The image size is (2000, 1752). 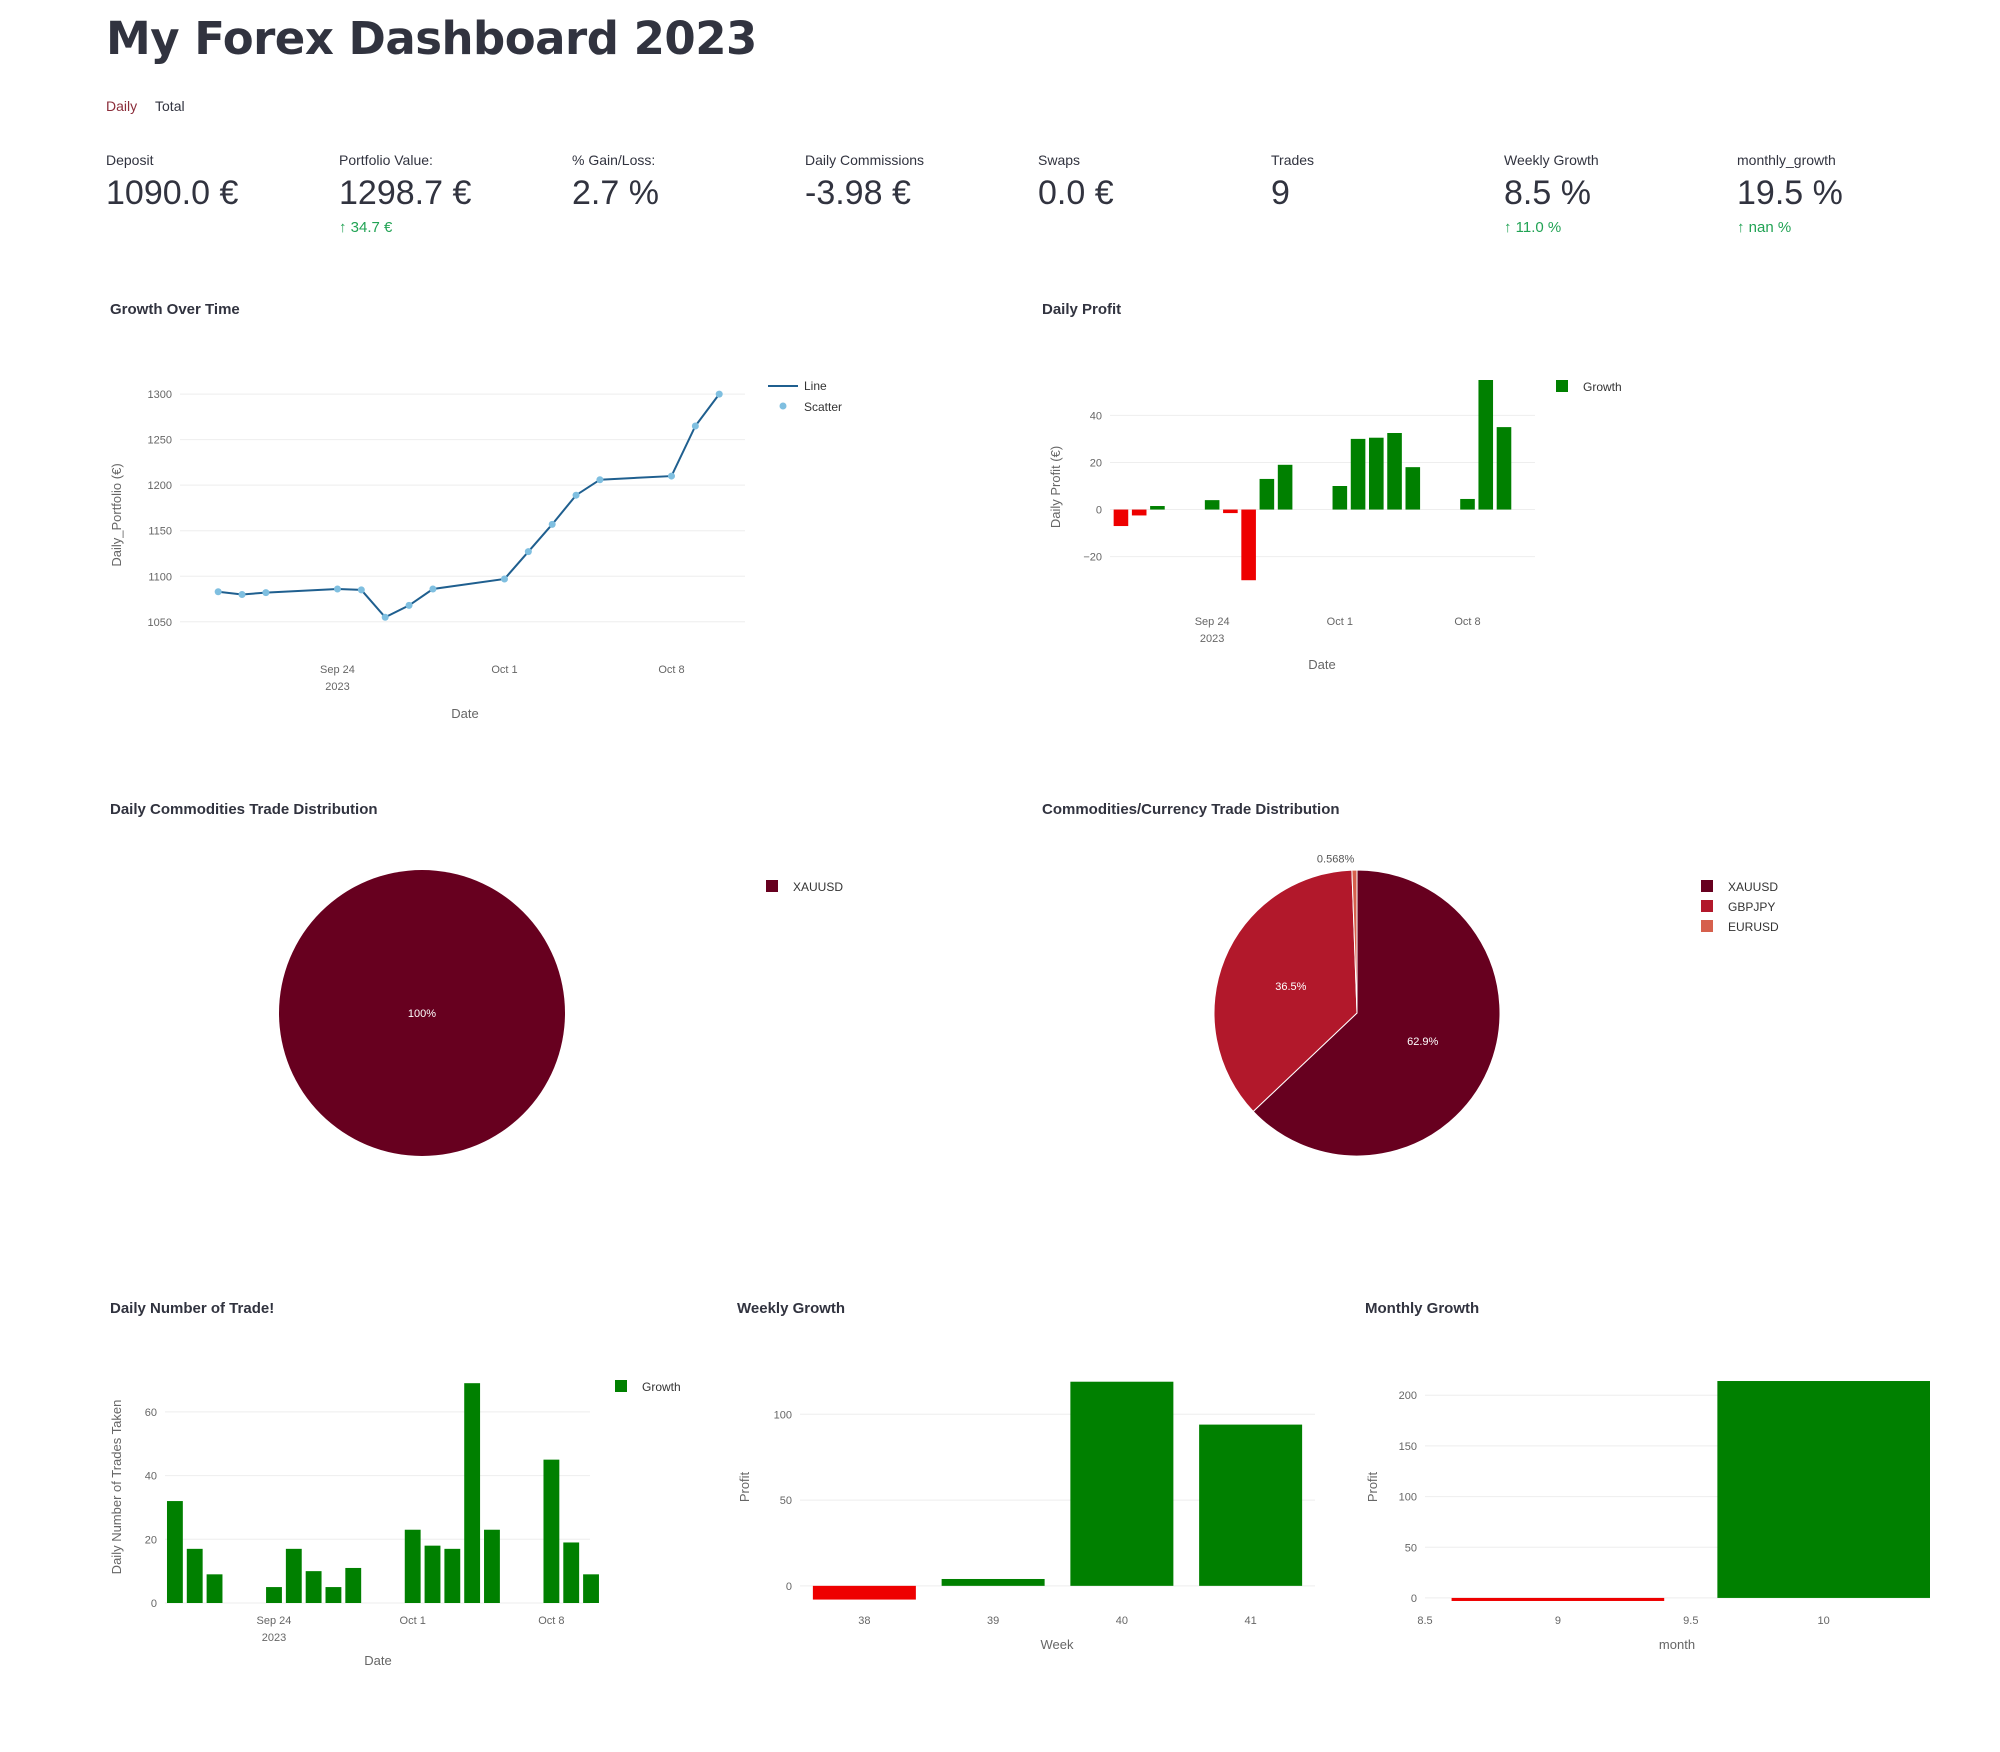 I want to click on metric-label: Daily Commissions, so click(x=865, y=160).